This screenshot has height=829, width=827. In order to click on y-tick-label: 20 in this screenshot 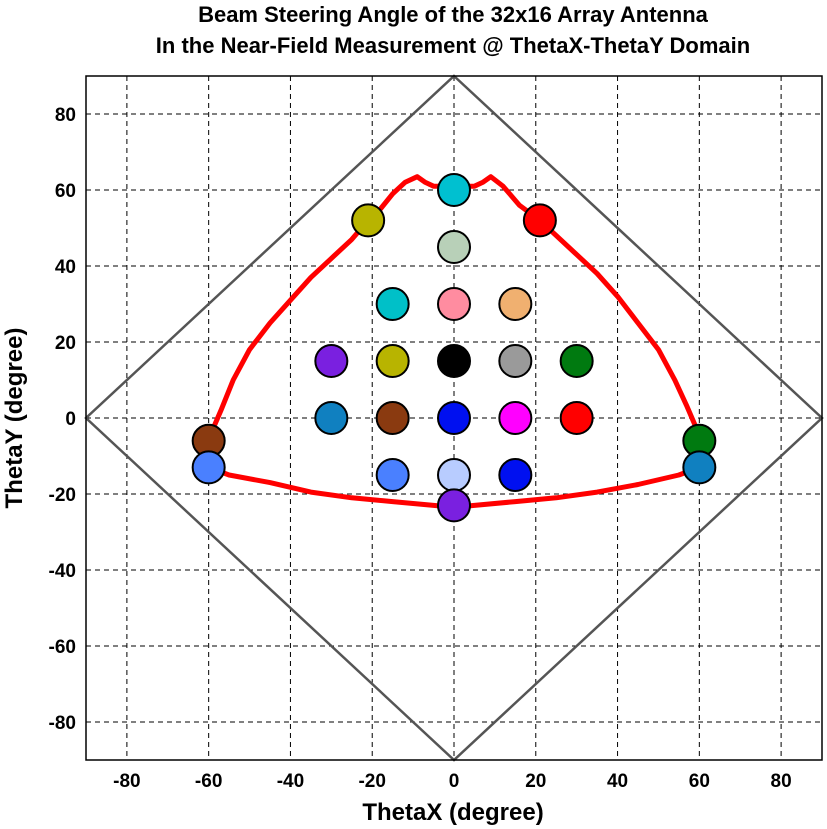, I will do `click(65, 343)`.